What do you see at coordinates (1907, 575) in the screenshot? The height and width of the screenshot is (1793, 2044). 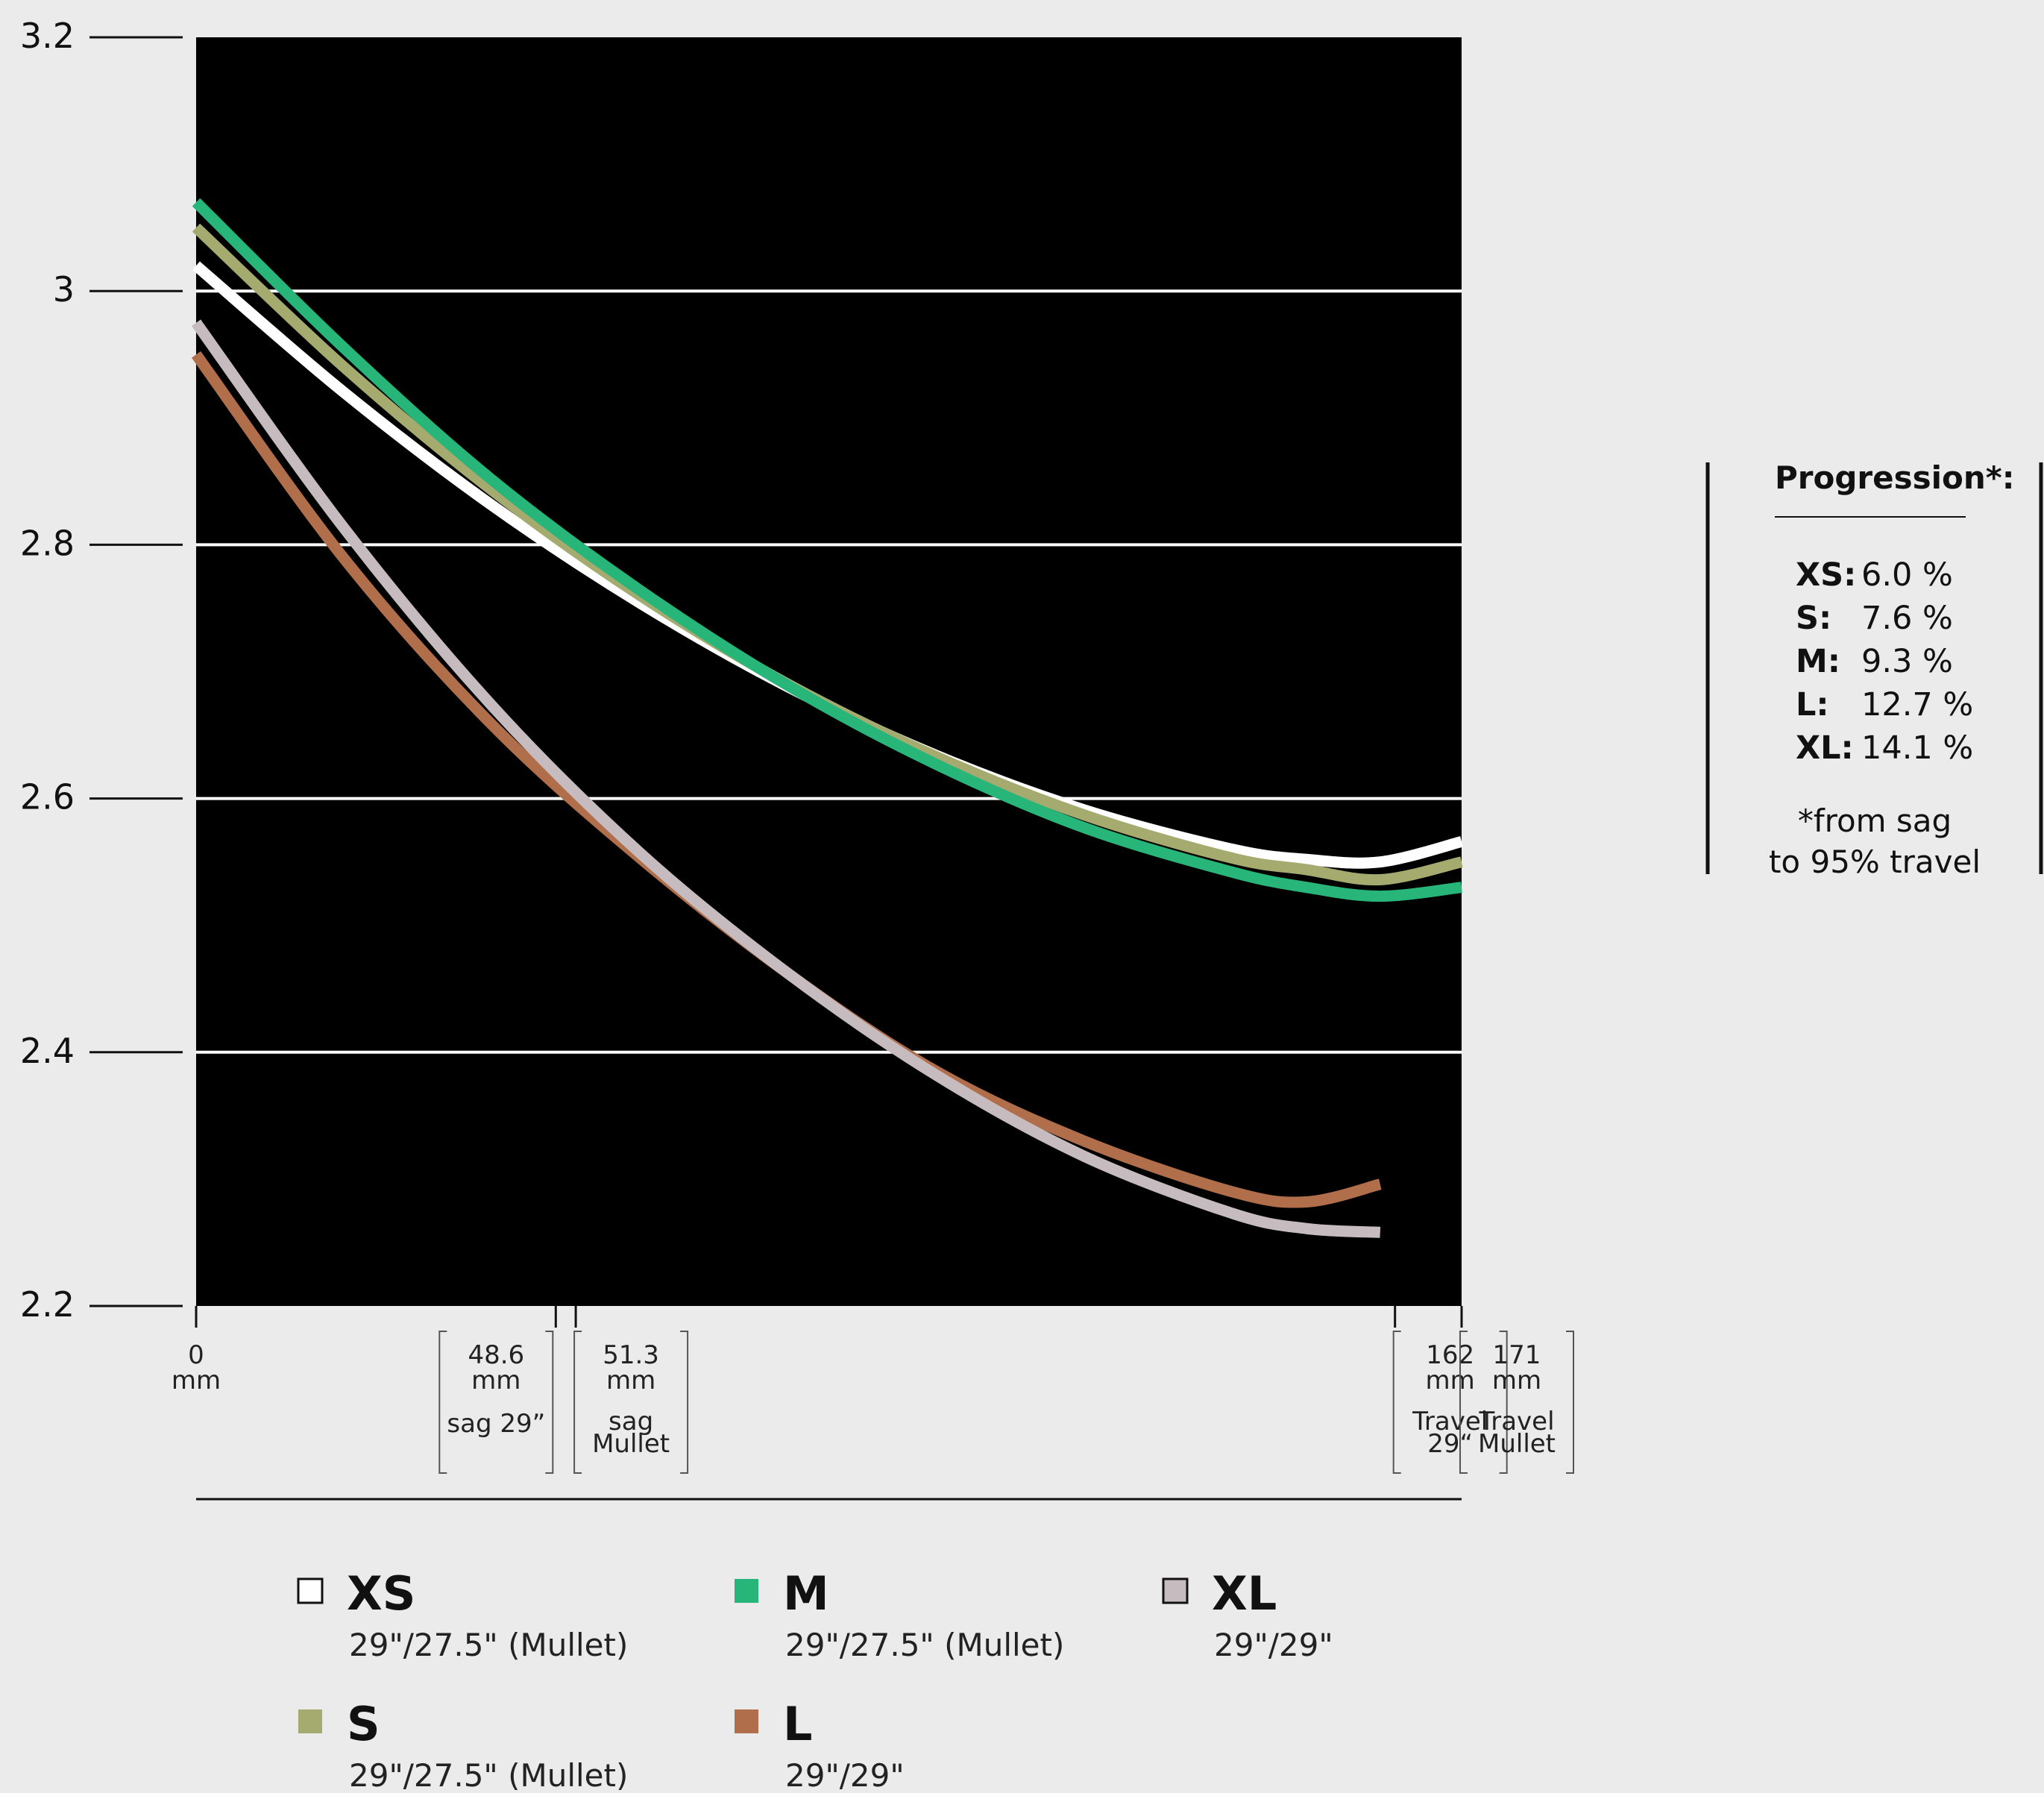 I see `progression-value: 6.0 %` at bounding box center [1907, 575].